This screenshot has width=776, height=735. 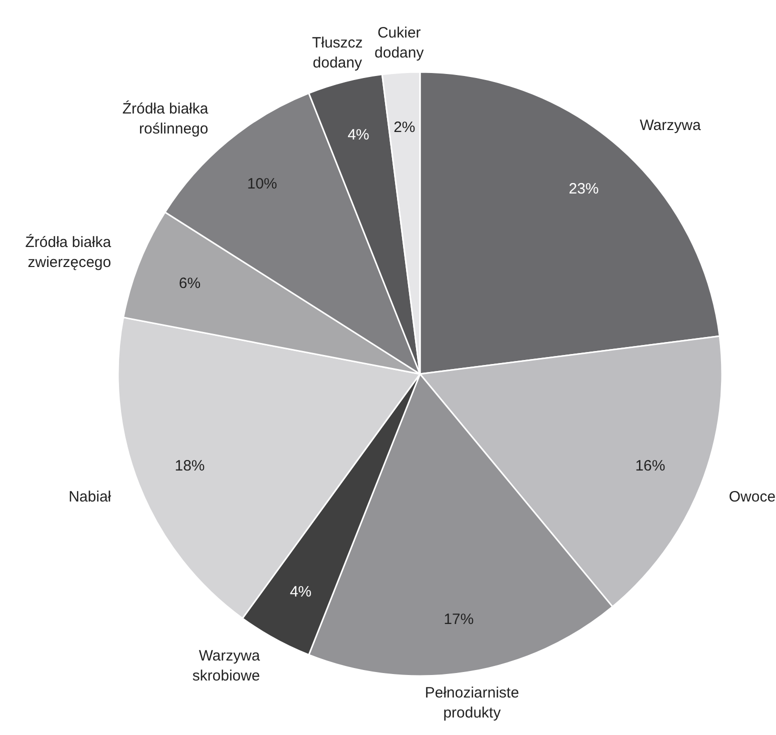 What do you see at coordinates (752, 497) in the screenshot?
I see `slice-label: Owoce` at bounding box center [752, 497].